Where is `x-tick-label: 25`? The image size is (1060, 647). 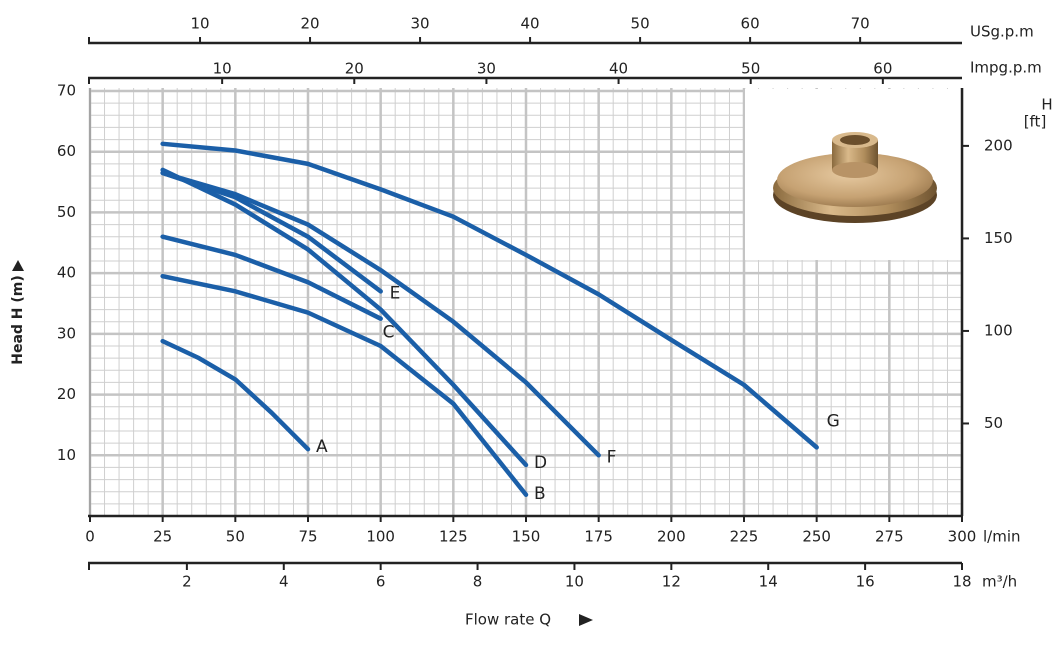
x-tick-label: 25 is located at coordinates (162, 537).